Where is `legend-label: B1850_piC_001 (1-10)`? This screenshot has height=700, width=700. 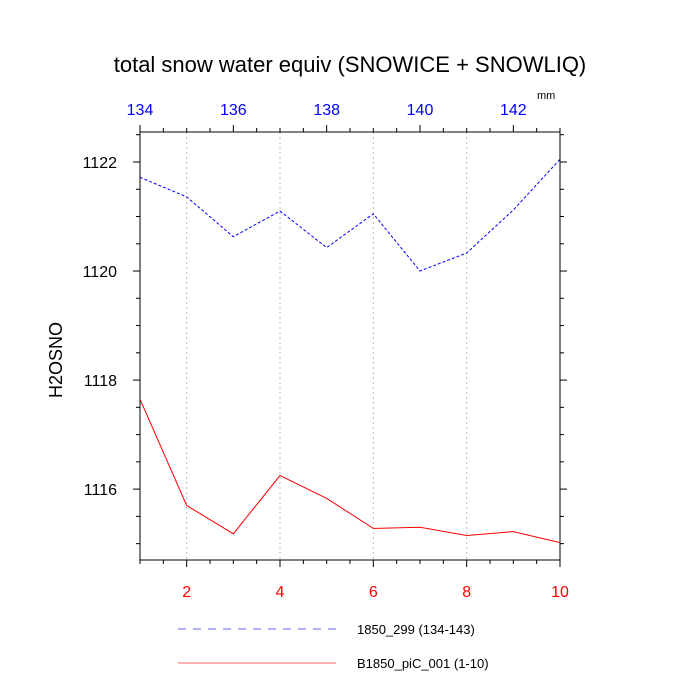
legend-label: B1850_piC_001 (1-10) is located at coordinates (423, 663).